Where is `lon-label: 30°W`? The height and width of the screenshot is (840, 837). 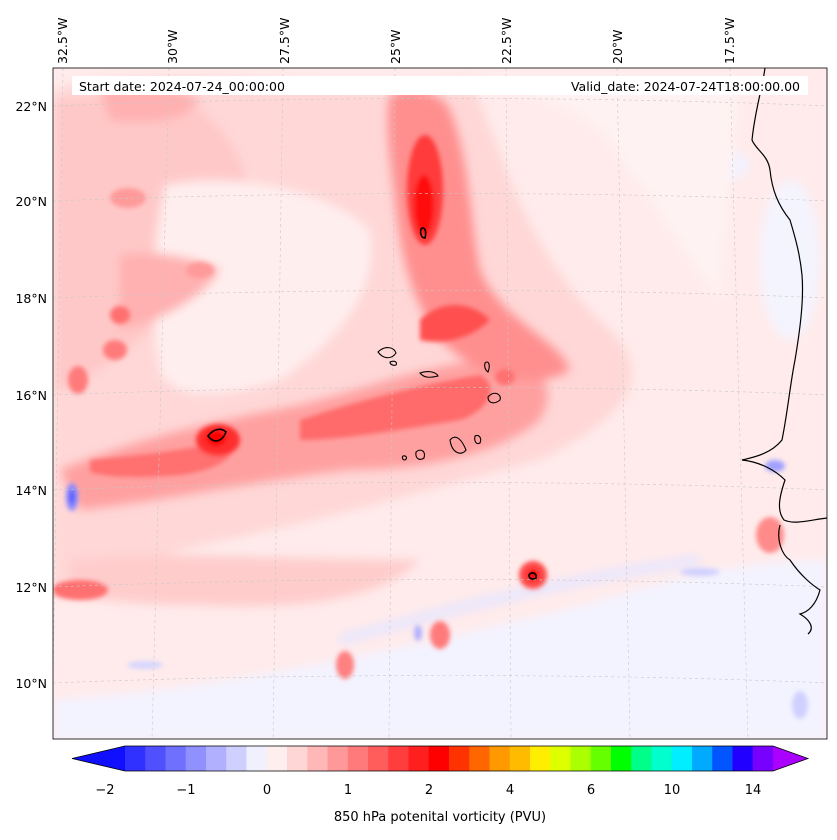 lon-label: 30°W is located at coordinates (172, 46).